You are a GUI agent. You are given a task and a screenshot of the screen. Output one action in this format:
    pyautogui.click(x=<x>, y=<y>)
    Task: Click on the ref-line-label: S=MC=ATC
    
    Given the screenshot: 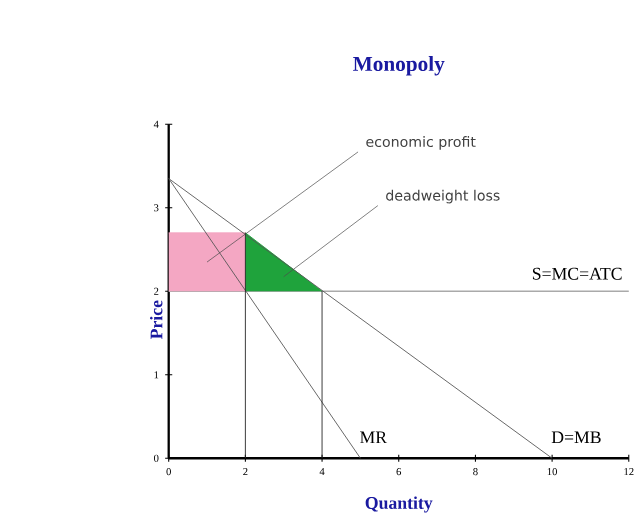 What is the action you would take?
    pyautogui.click(x=577, y=273)
    